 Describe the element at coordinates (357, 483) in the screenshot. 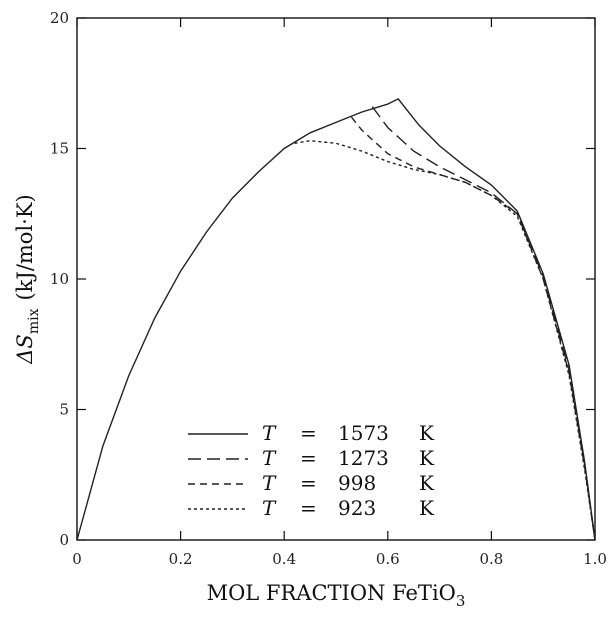

I see `legend-value: 998` at that location.